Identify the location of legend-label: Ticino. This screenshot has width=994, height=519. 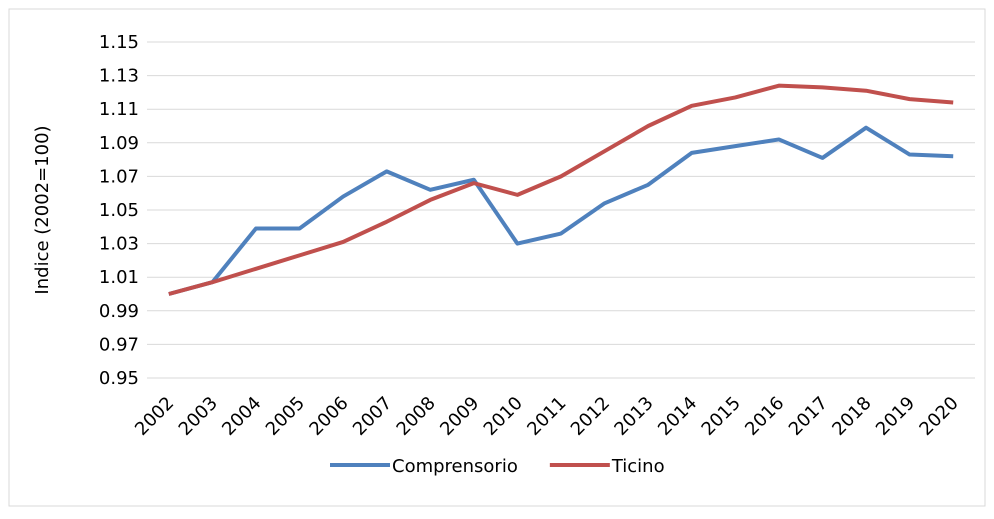
(638, 466).